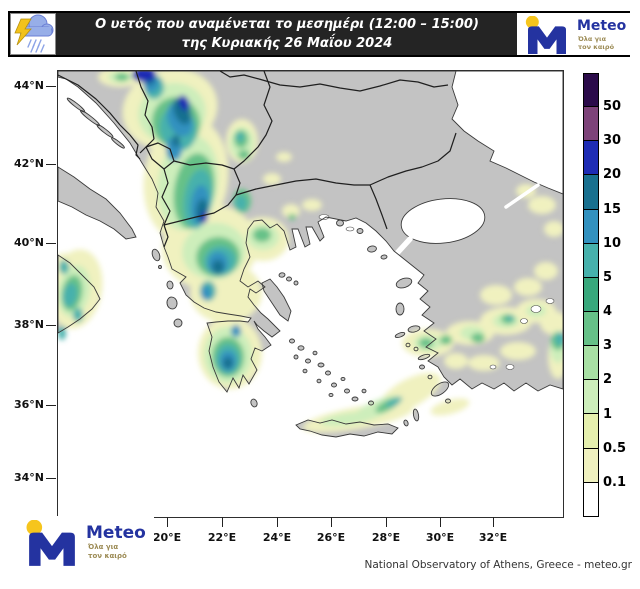 This screenshot has width=640, height=589. I want to click on lon-label: 28°E, so click(386, 537).